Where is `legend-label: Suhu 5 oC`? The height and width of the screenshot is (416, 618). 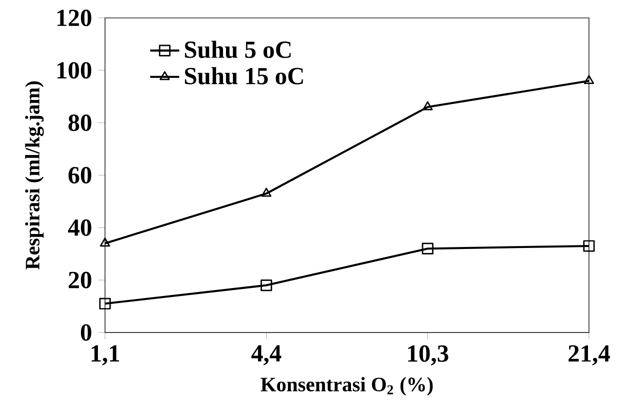 legend-label: Suhu 5 oC is located at coordinates (237, 49).